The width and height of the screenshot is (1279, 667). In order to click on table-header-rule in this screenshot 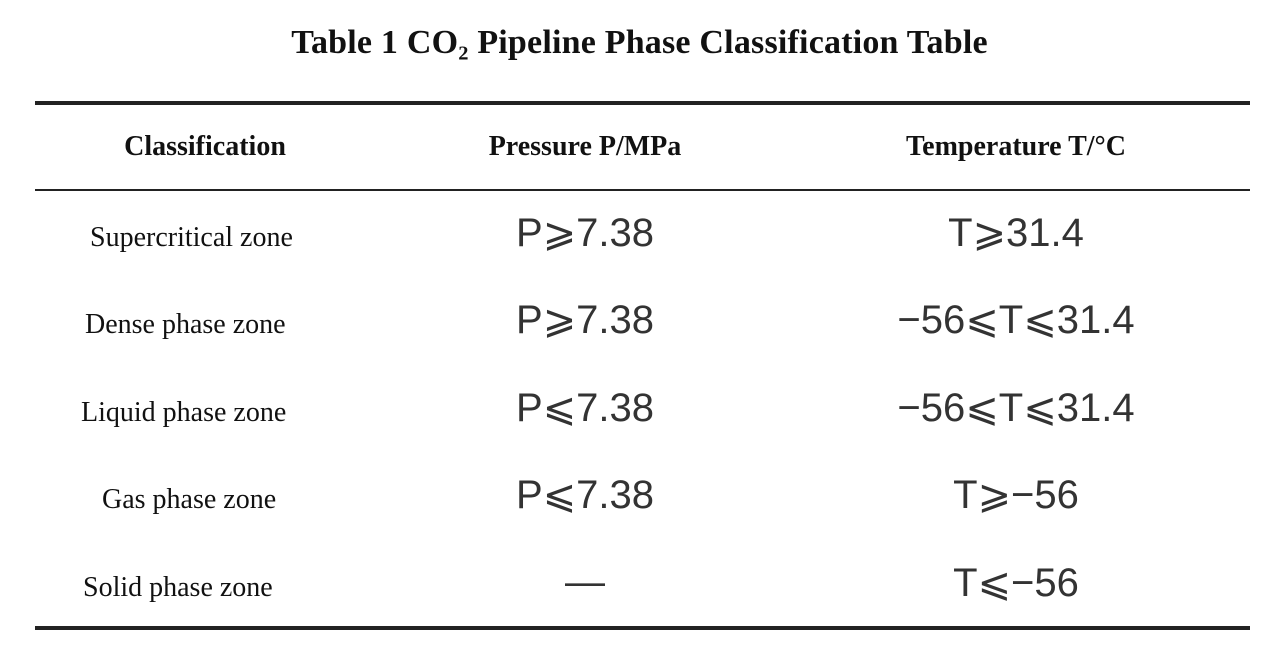, I will do `click(642, 190)`.